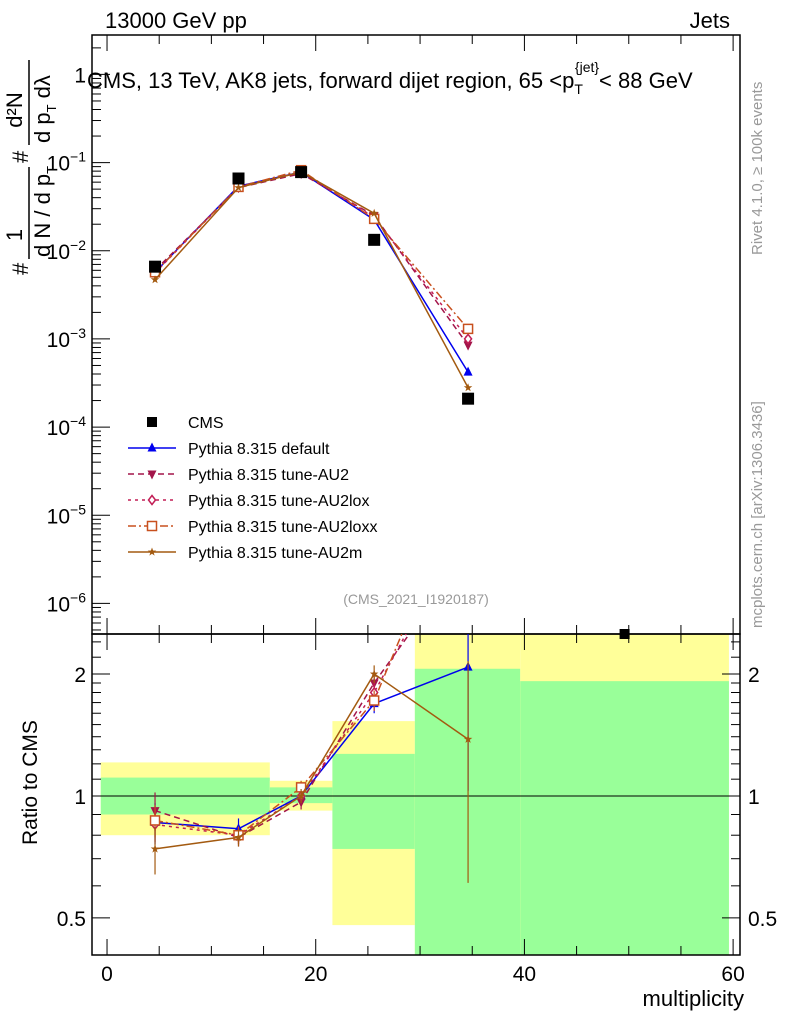  What do you see at coordinates (80, 675) in the screenshot?
I see `ratio-y-tick-label: 2` at bounding box center [80, 675].